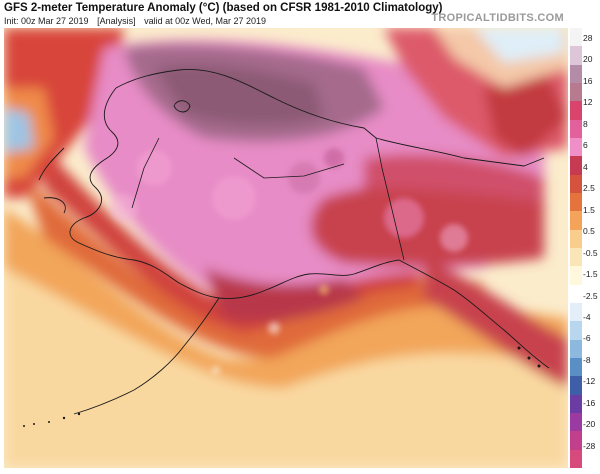 This screenshot has width=600, height=474. I want to click on colorbar-label: 6, so click(585, 145).